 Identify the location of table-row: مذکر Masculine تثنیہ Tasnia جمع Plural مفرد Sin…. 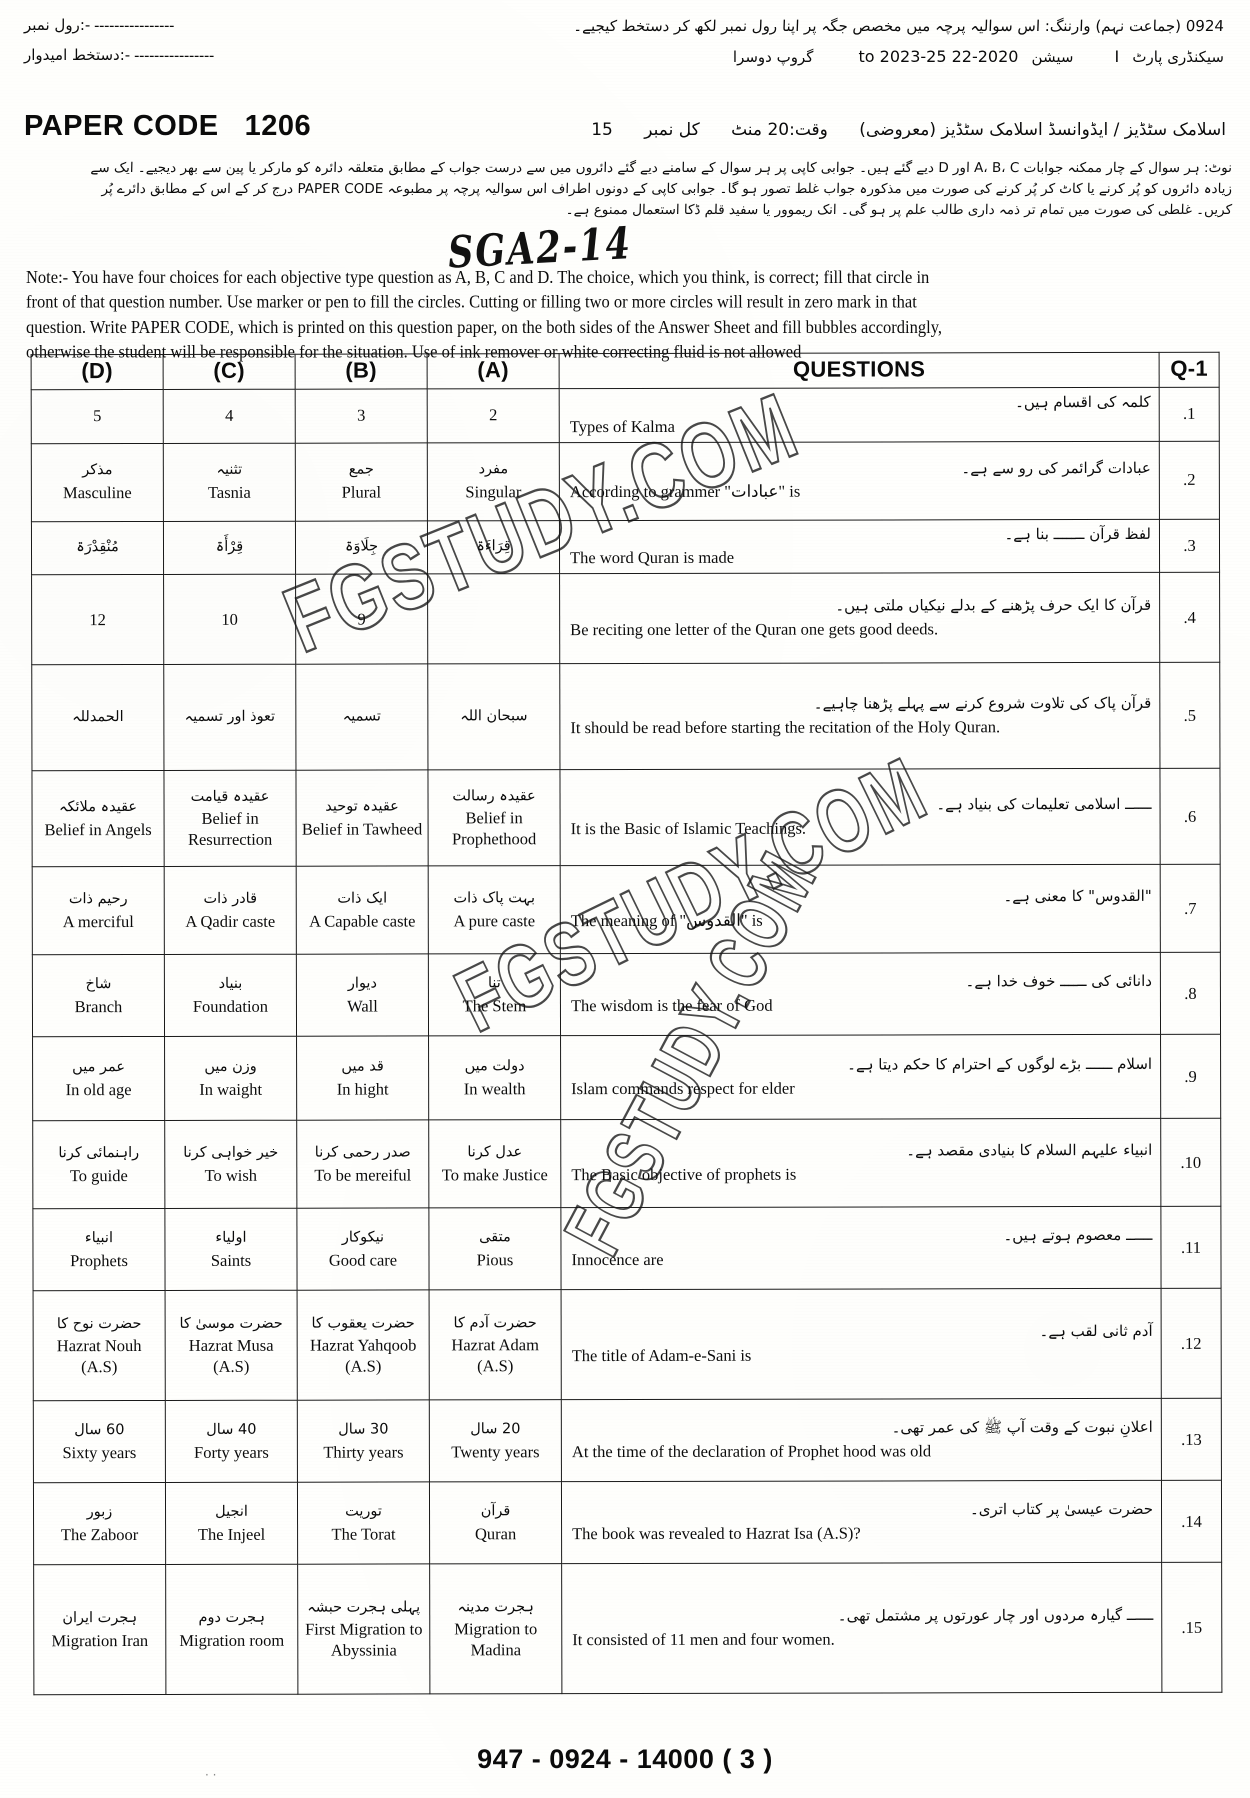
(625, 481).